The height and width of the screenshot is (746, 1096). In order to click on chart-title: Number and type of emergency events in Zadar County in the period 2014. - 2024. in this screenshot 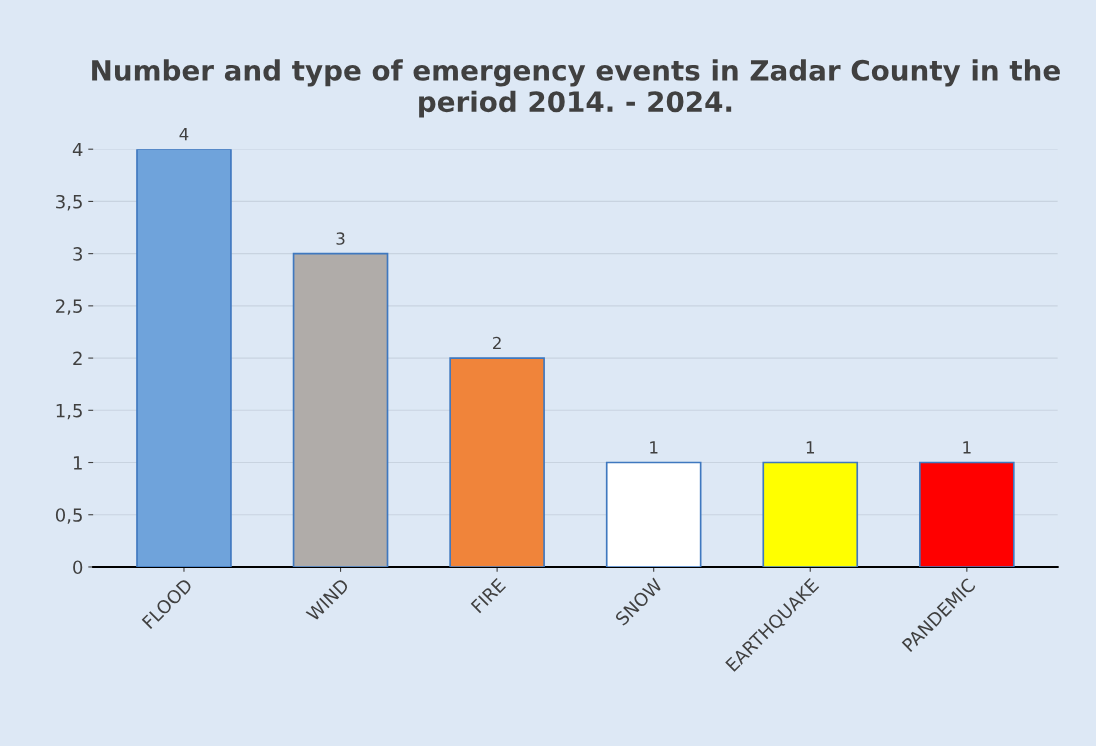, I will do `click(576, 88)`.